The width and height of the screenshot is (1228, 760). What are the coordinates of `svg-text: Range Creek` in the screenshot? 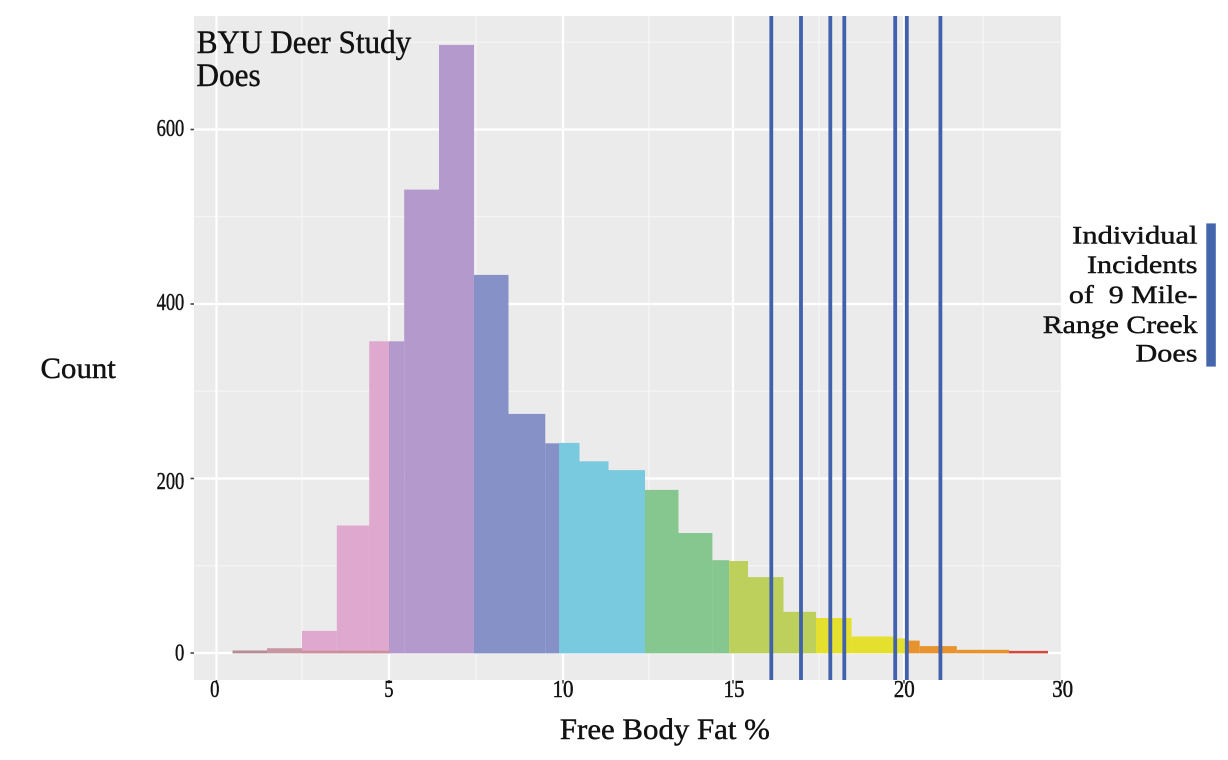 It's located at (1120, 324).